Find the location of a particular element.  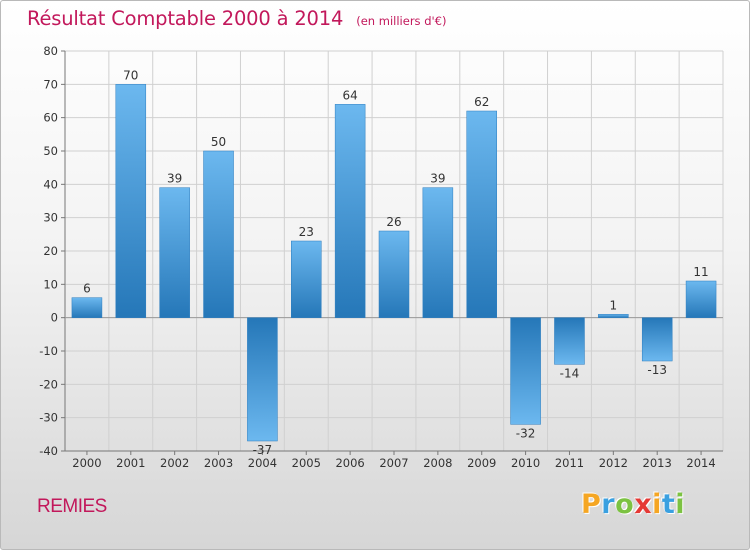

x-tick-label-2013: 2013 is located at coordinates (657, 463).